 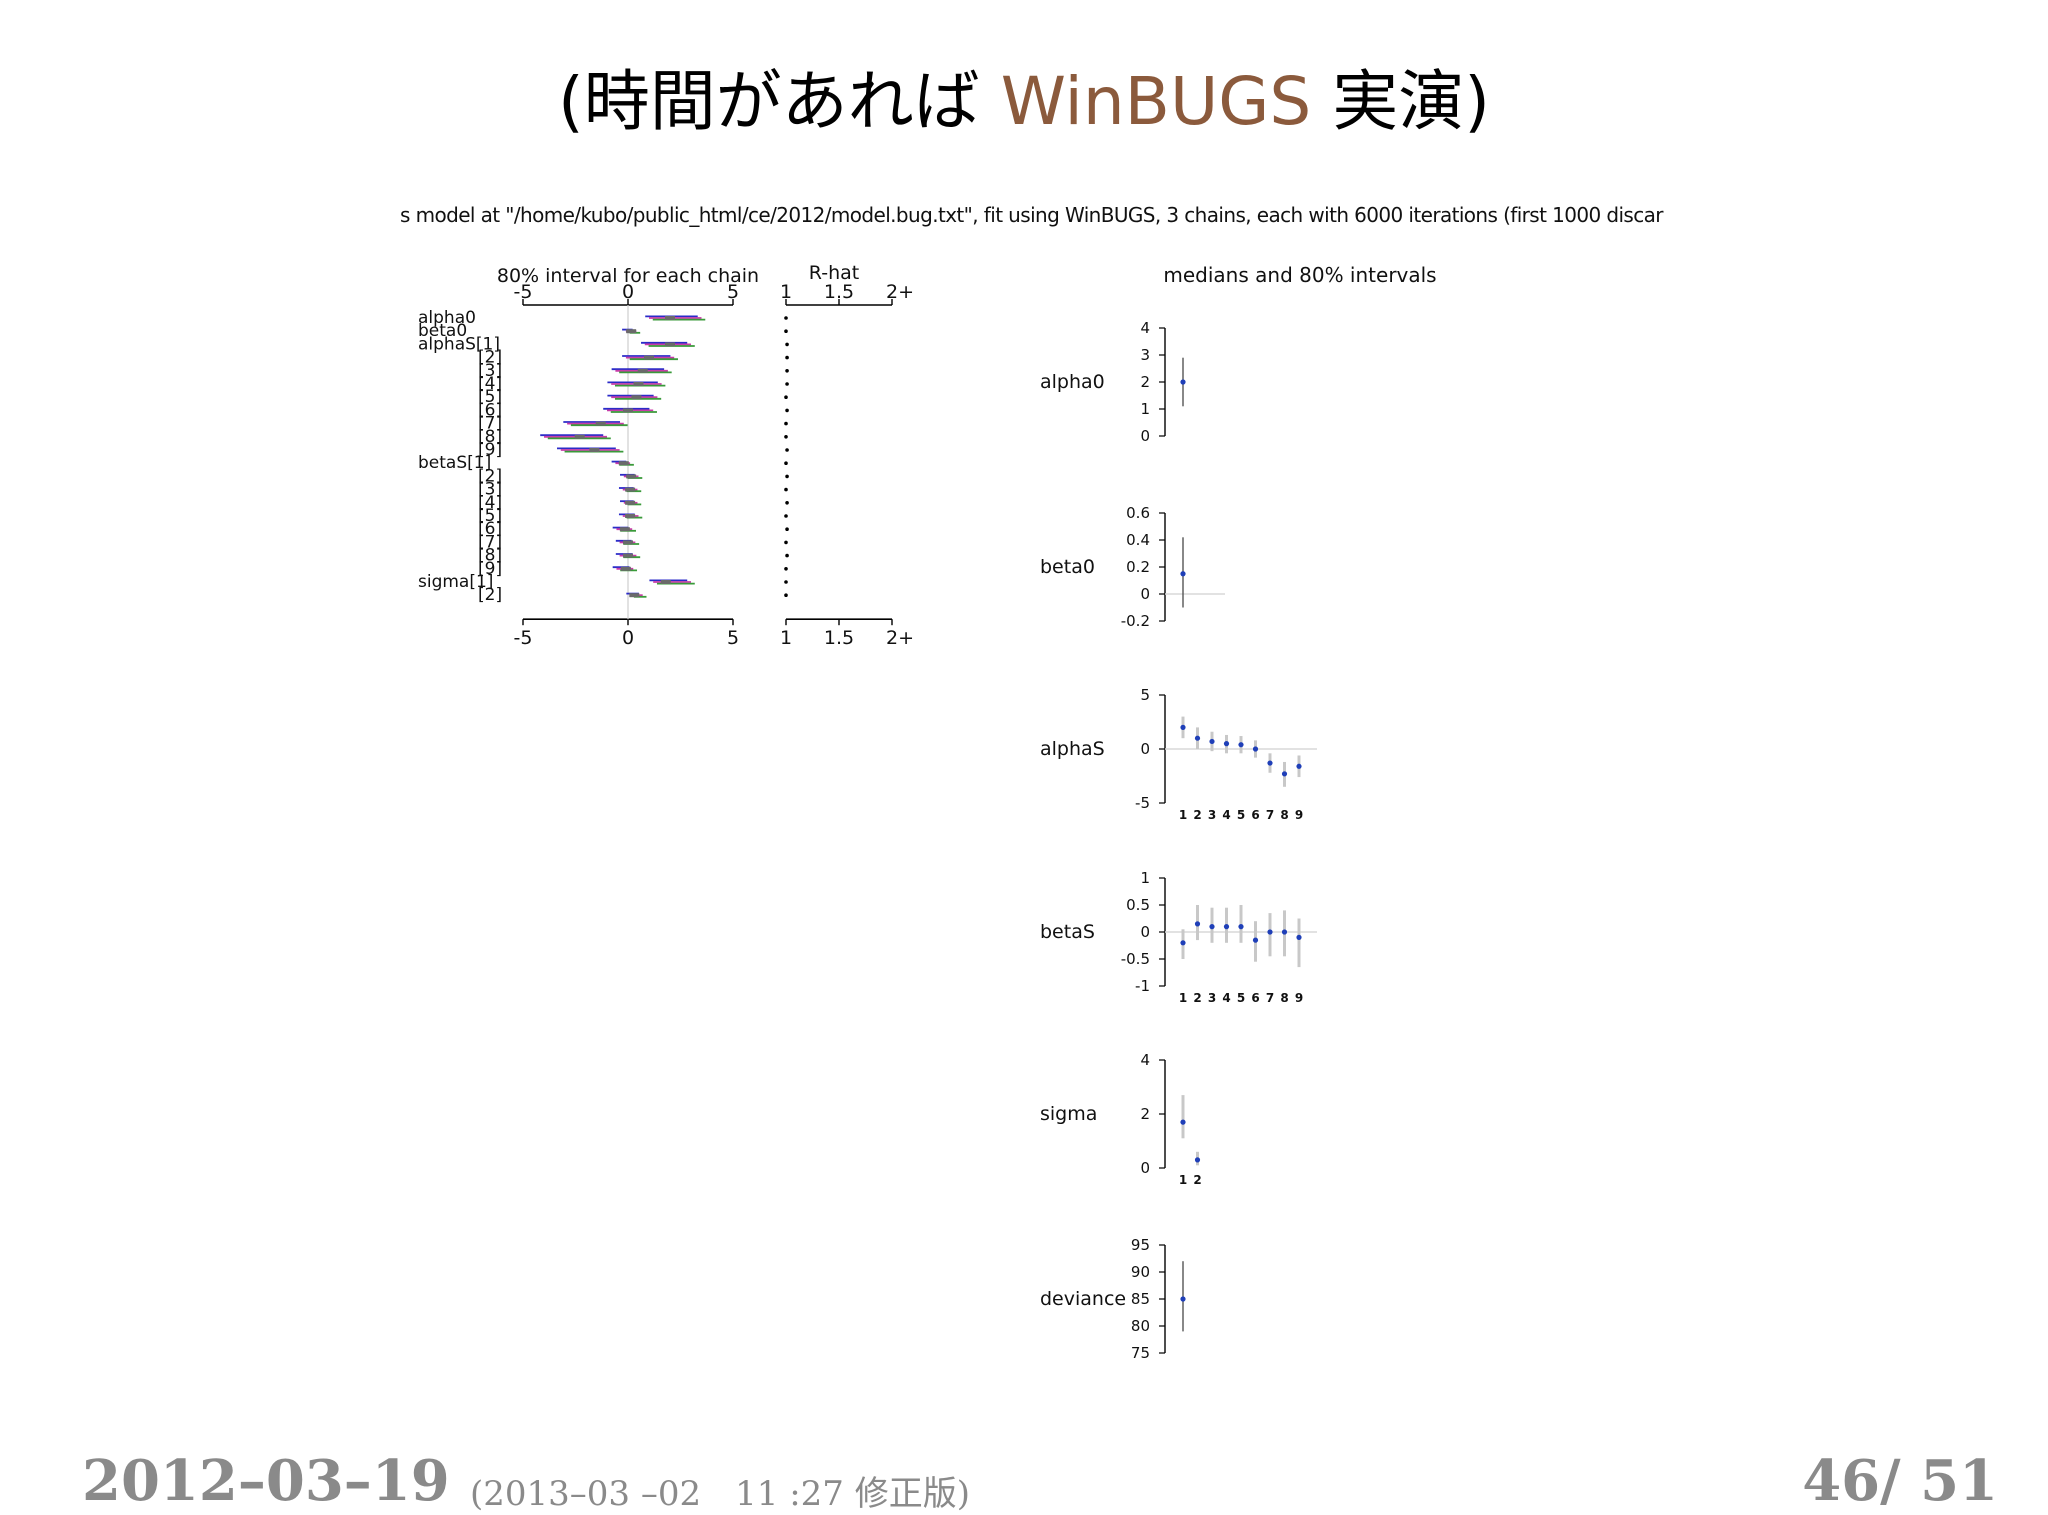 What do you see at coordinates (839, 638) in the screenshot?
I see `rhat-bottom-tick-label: 1.5` at bounding box center [839, 638].